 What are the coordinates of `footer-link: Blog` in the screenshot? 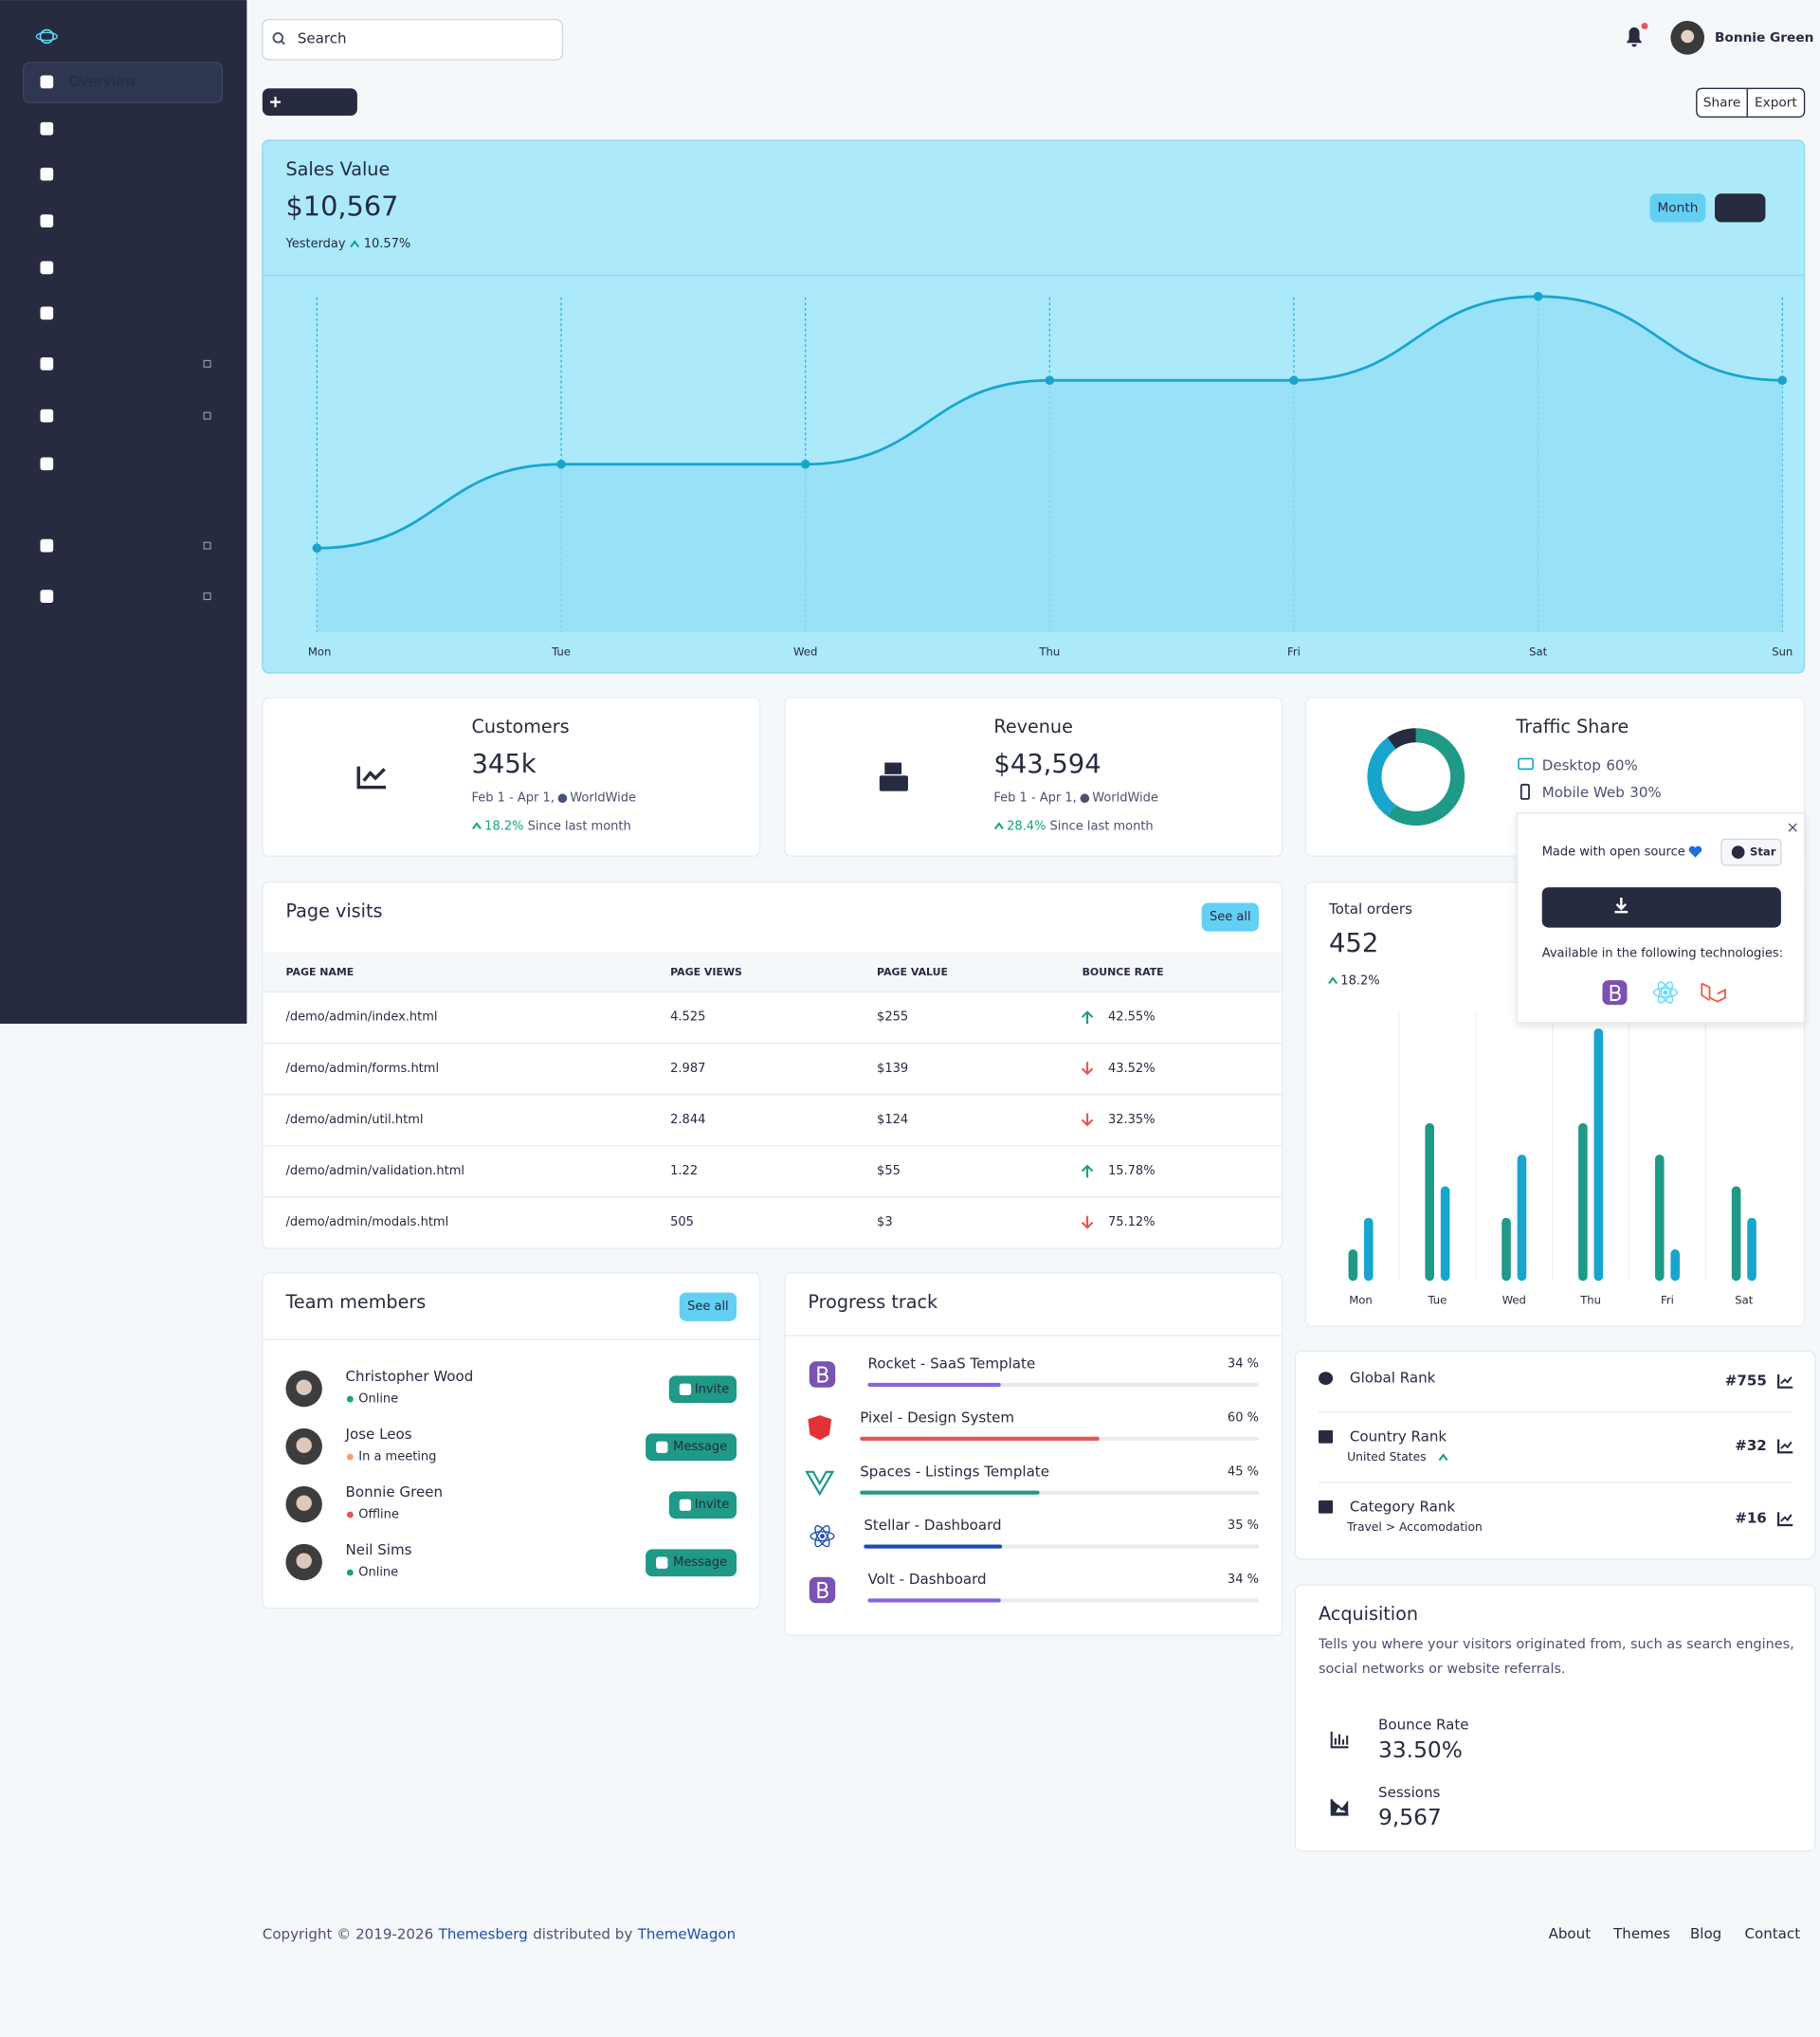 It's located at (1705, 1933).